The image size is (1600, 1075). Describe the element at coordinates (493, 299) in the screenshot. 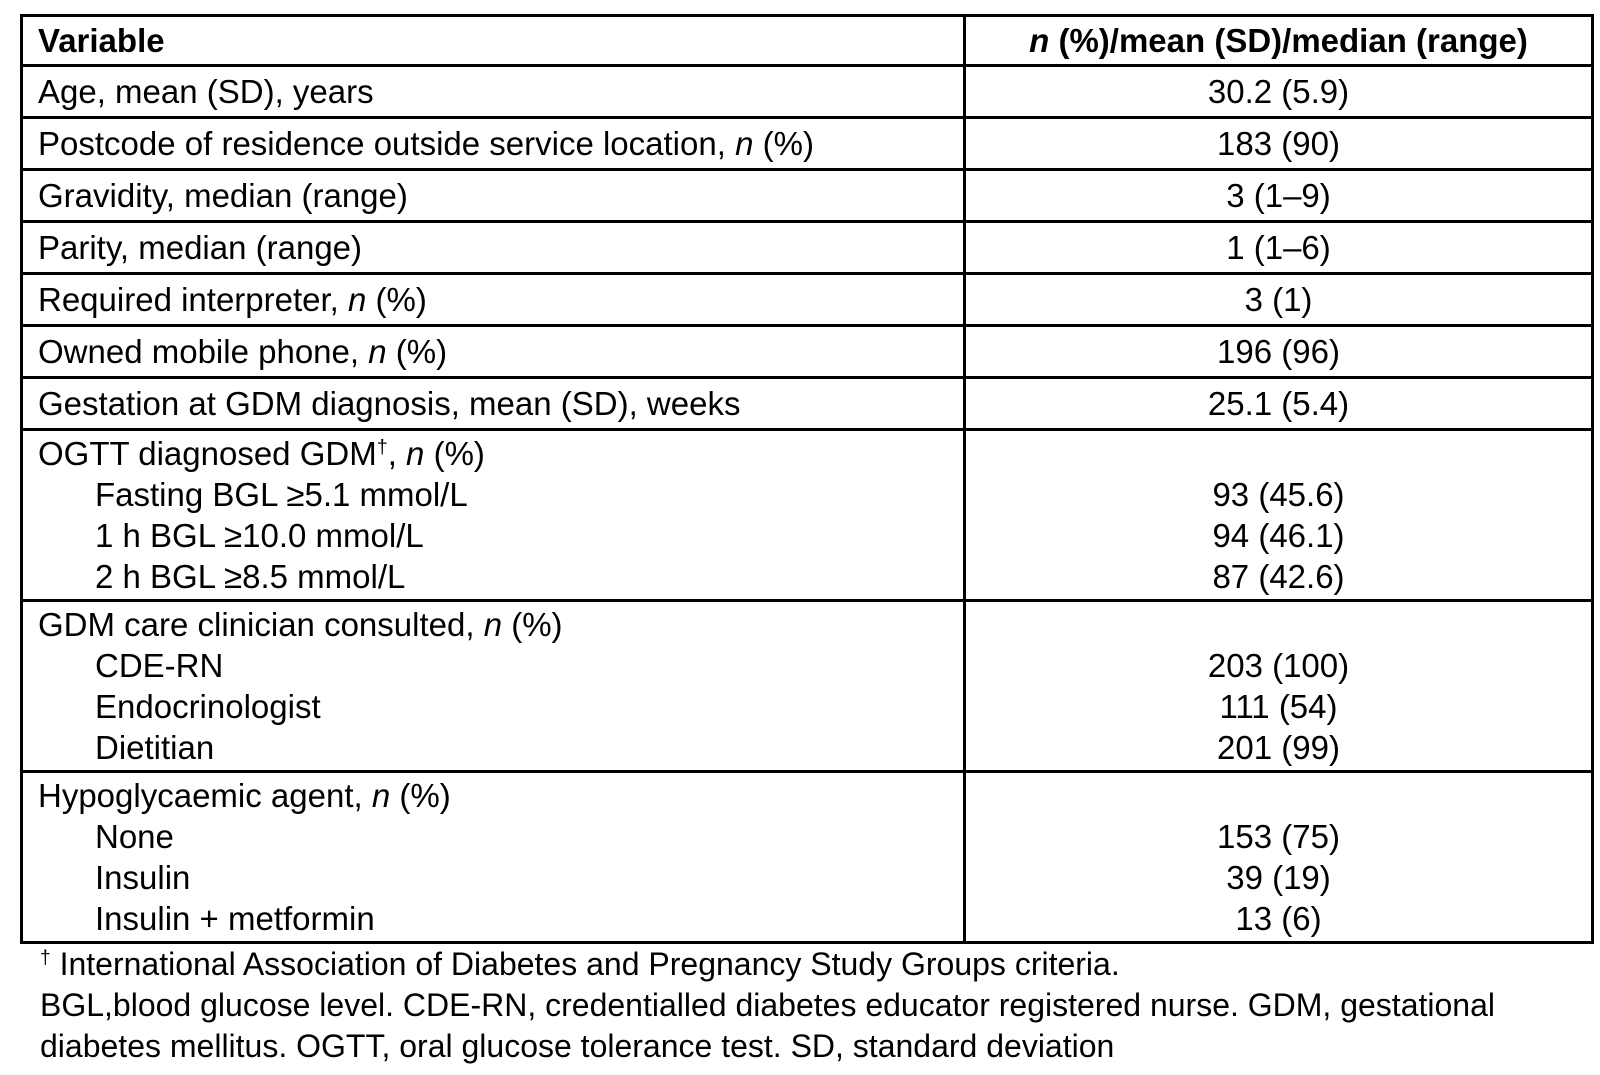

I see `row-label-cell: Required interpreter, n (%)` at that location.